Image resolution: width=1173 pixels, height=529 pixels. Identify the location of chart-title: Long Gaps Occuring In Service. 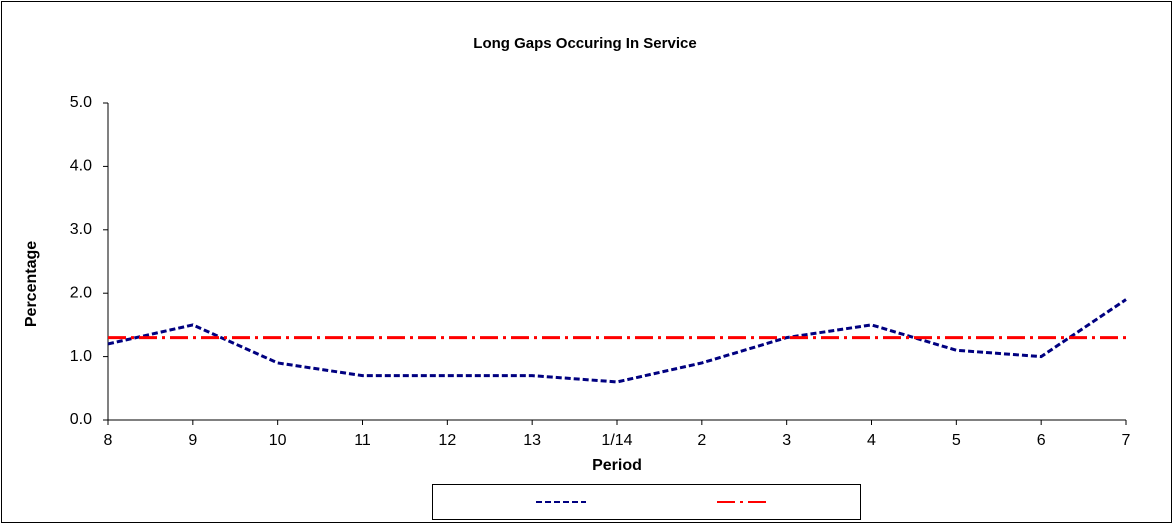
(584, 43).